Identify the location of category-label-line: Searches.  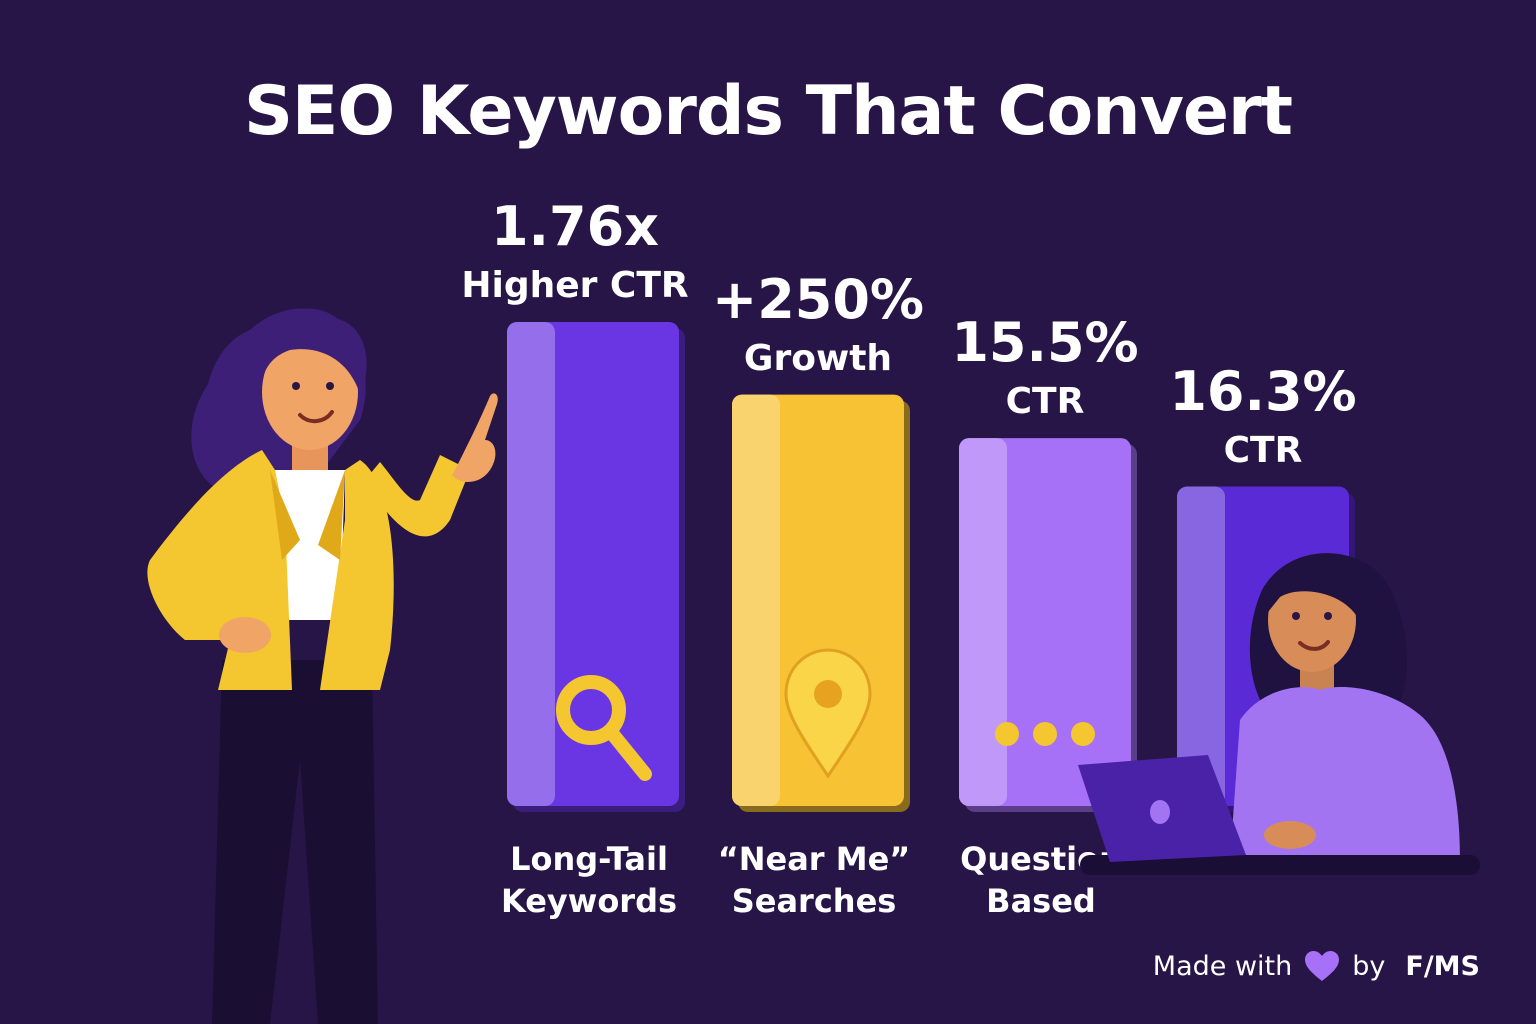
(814, 901).